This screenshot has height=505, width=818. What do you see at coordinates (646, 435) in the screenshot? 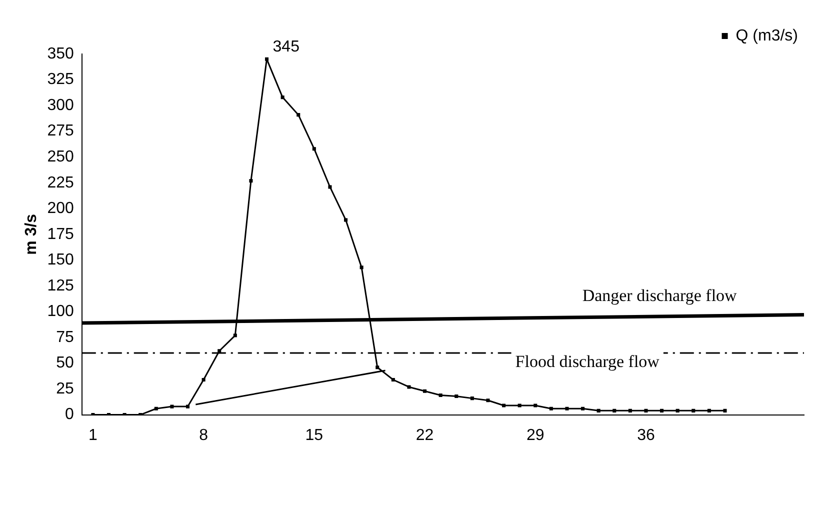
I see `x-tick-label: 36` at bounding box center [646, 435].